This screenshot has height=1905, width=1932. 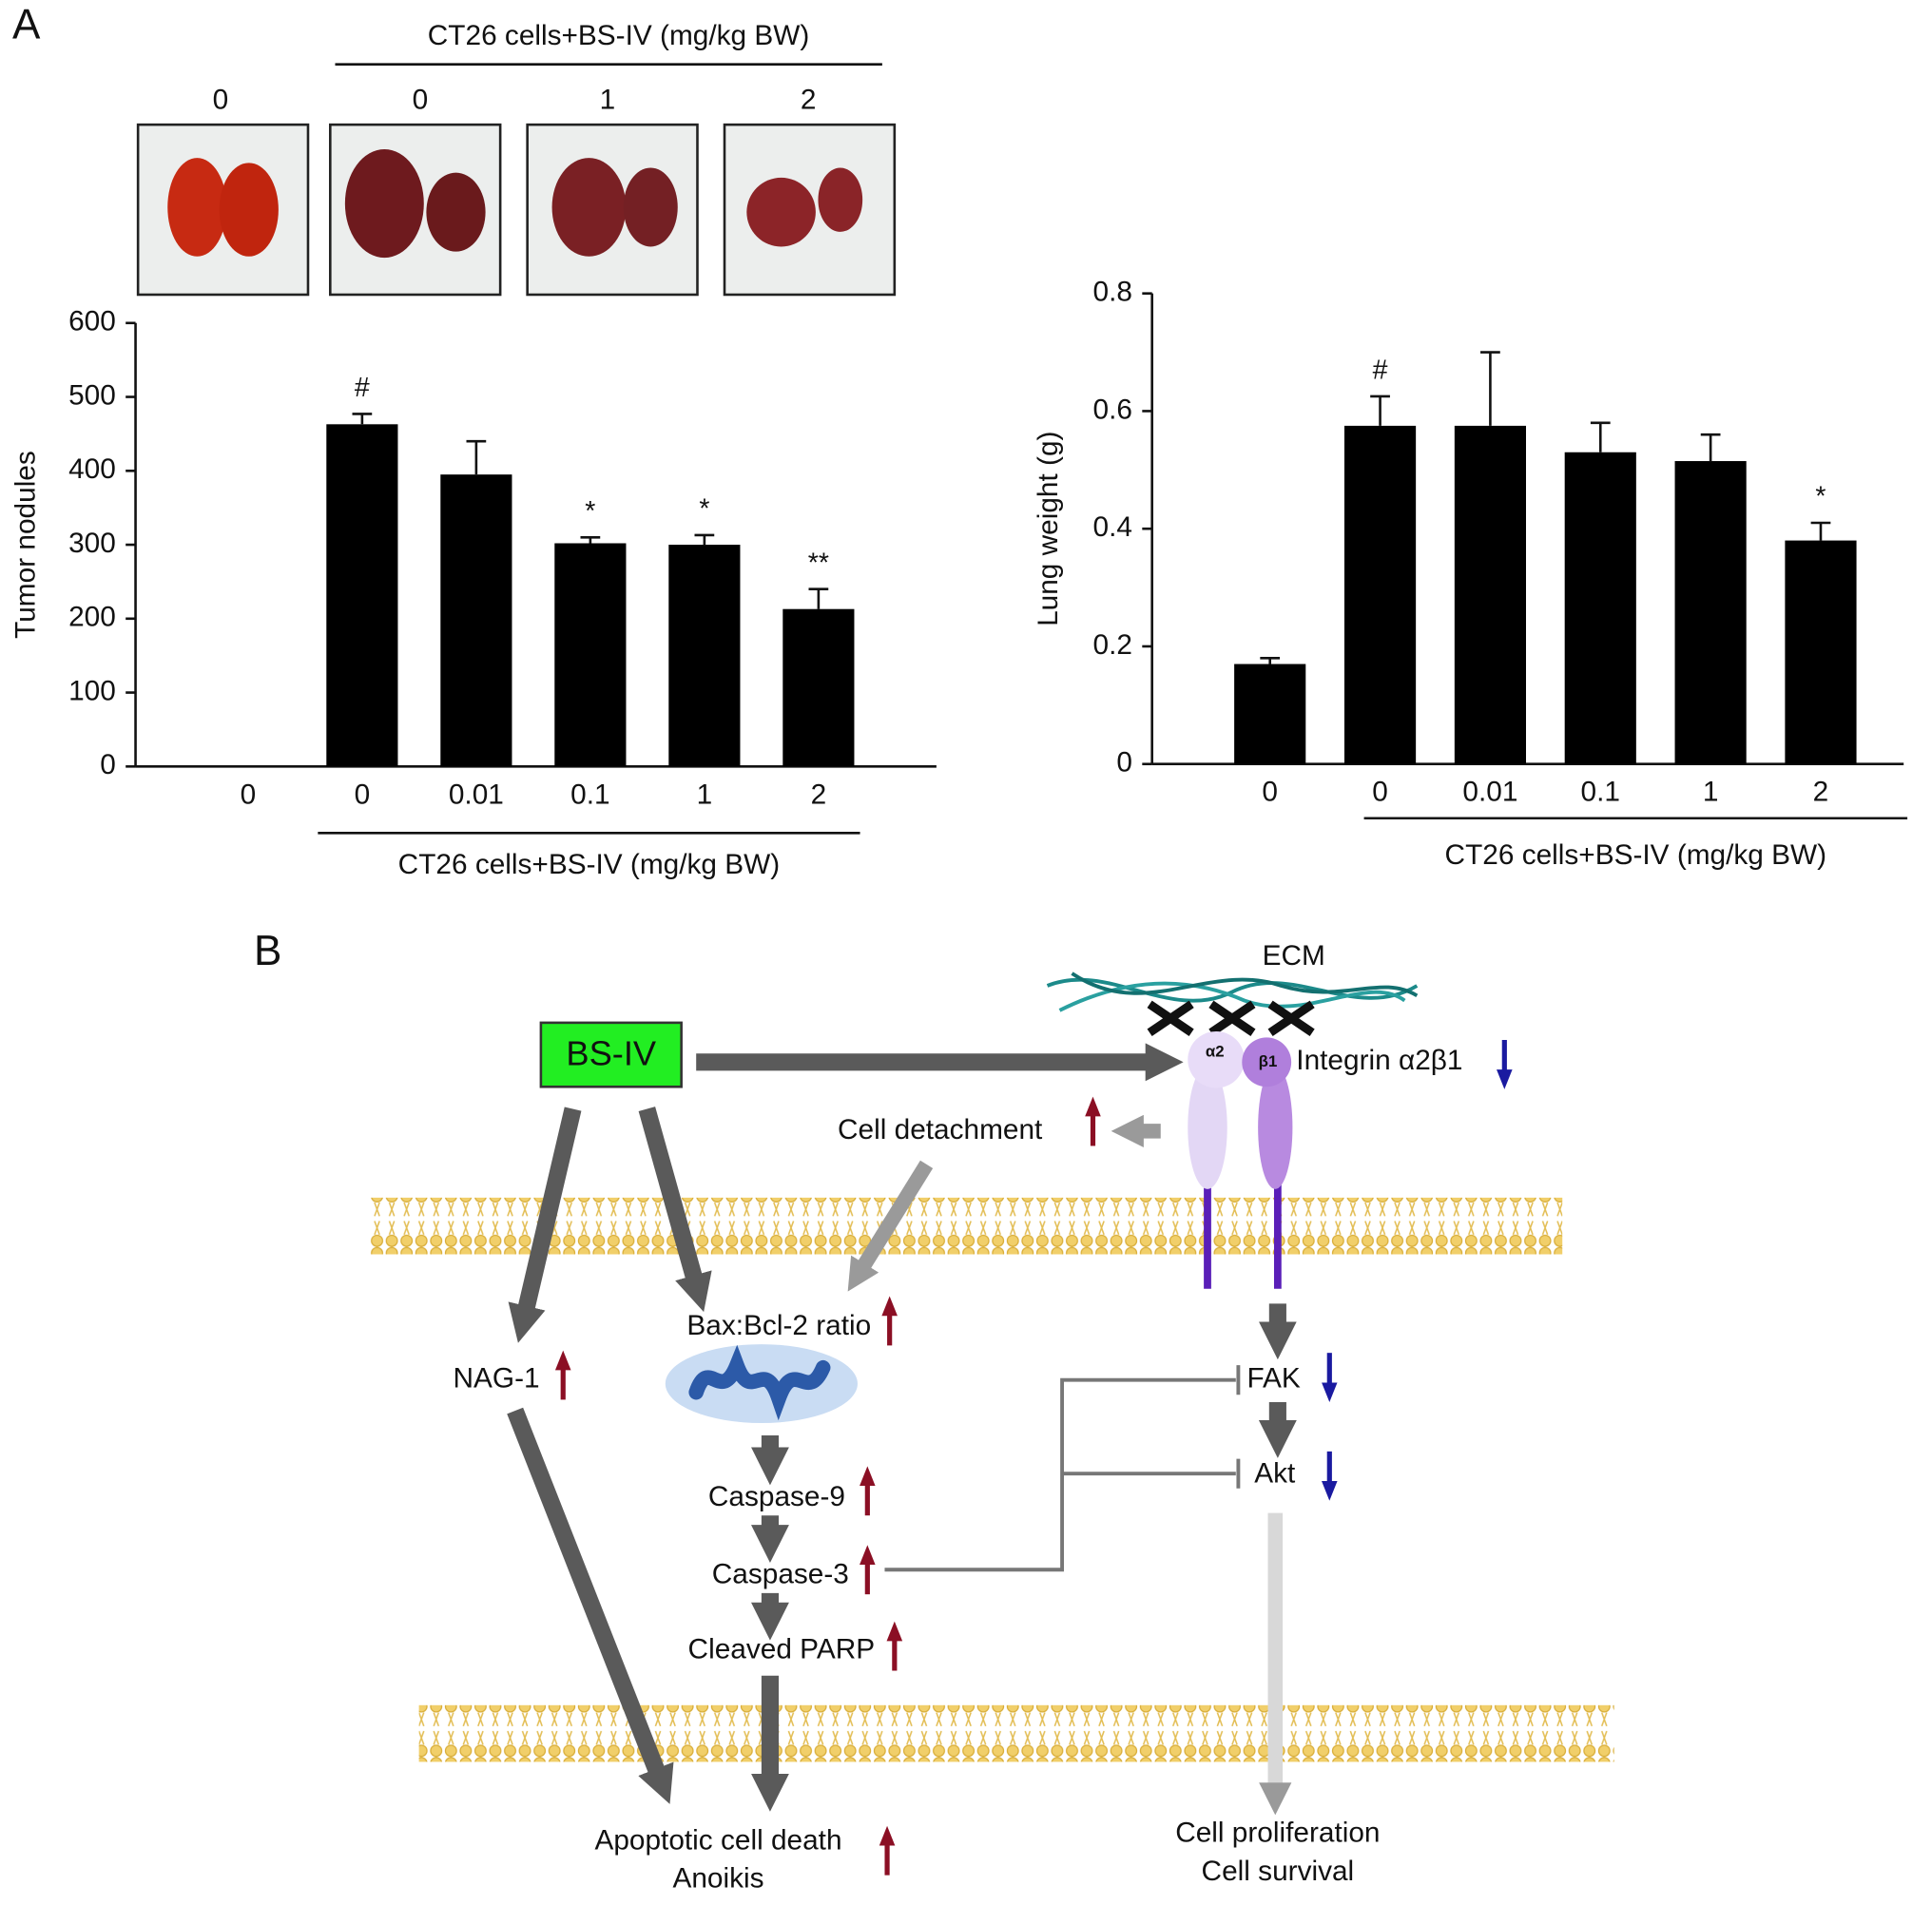 I want to click on outcome-label: Cell survival, so click(x=1278, y=1871).